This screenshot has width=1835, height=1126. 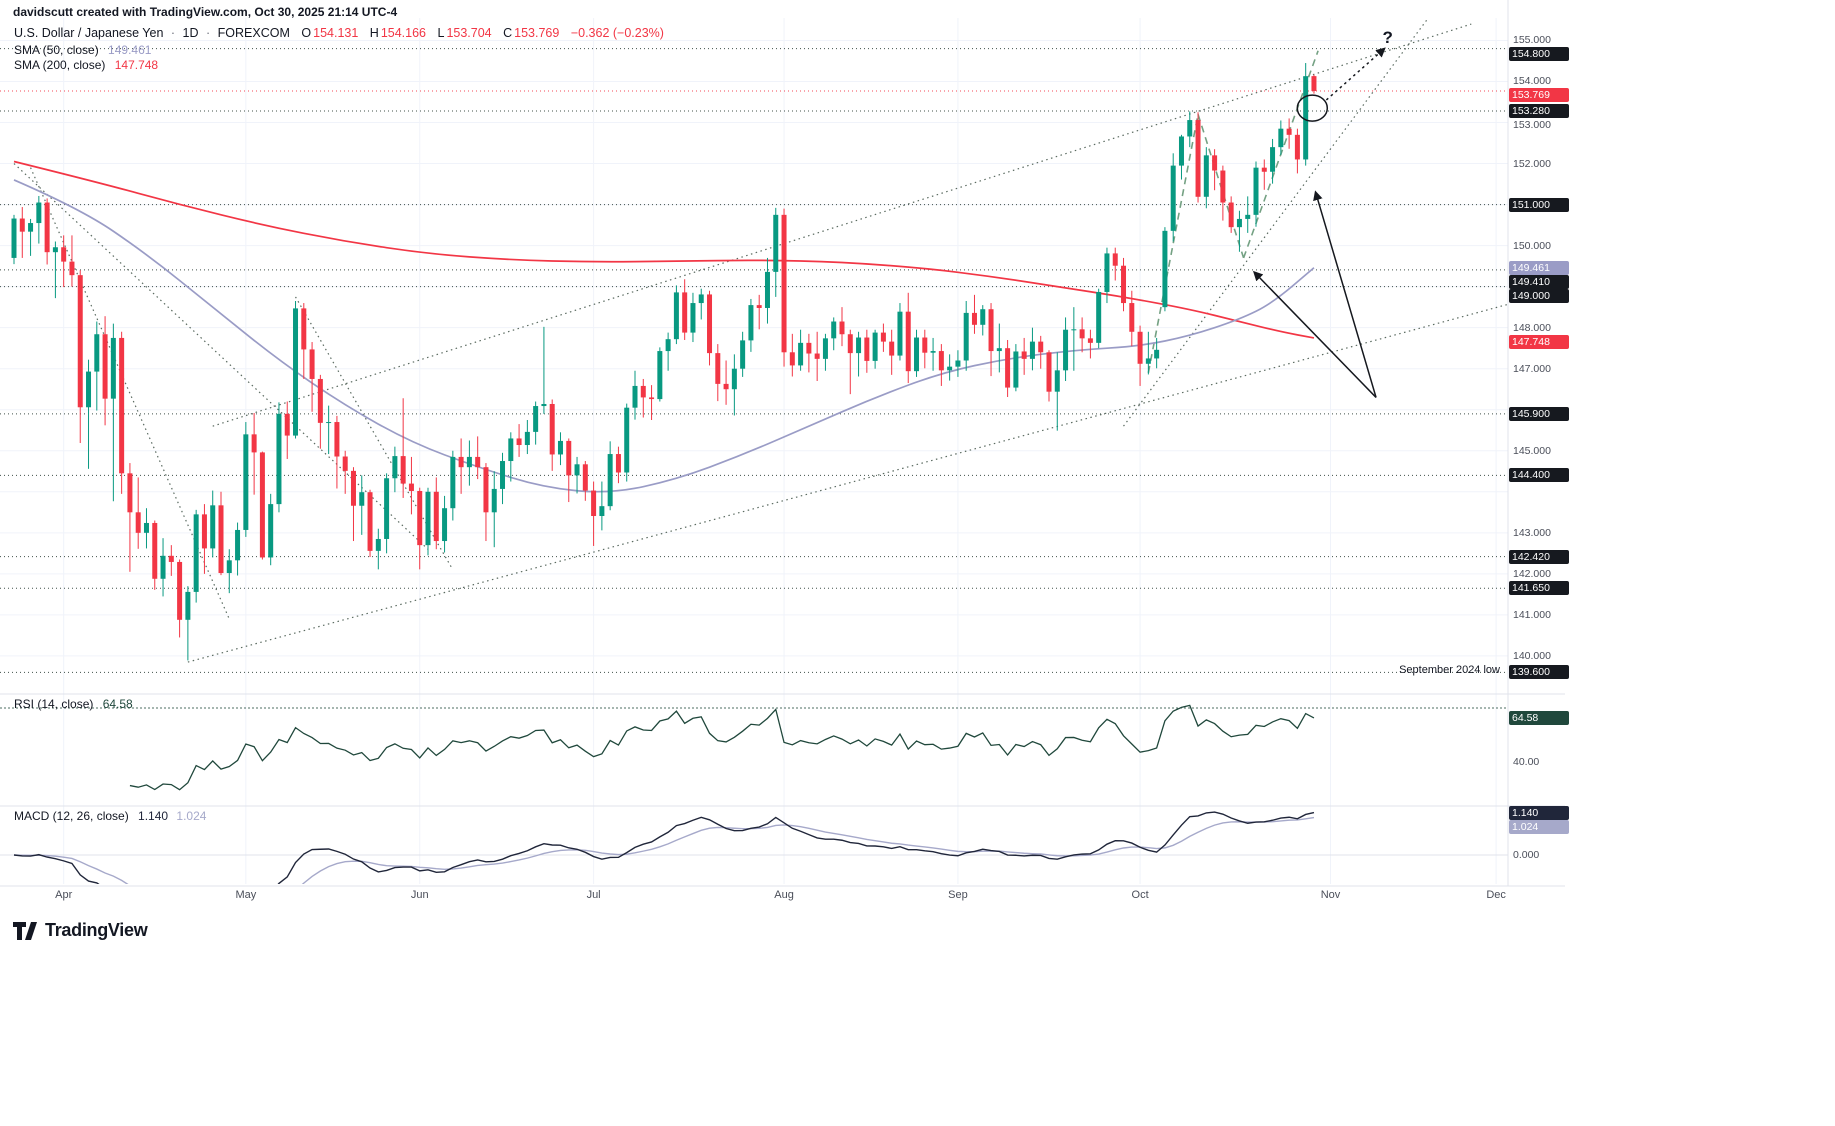 I want to click on open-value: 154.131, so click(x=336, y=33).